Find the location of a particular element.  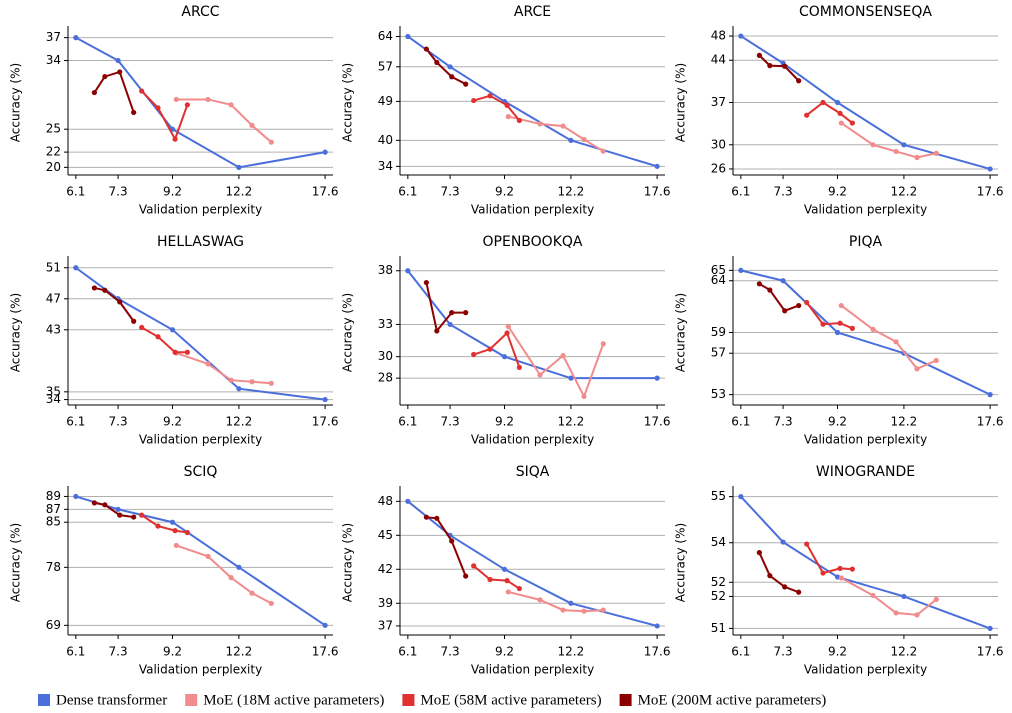

chart-title: PIQA is located at coordinates (866, 242).